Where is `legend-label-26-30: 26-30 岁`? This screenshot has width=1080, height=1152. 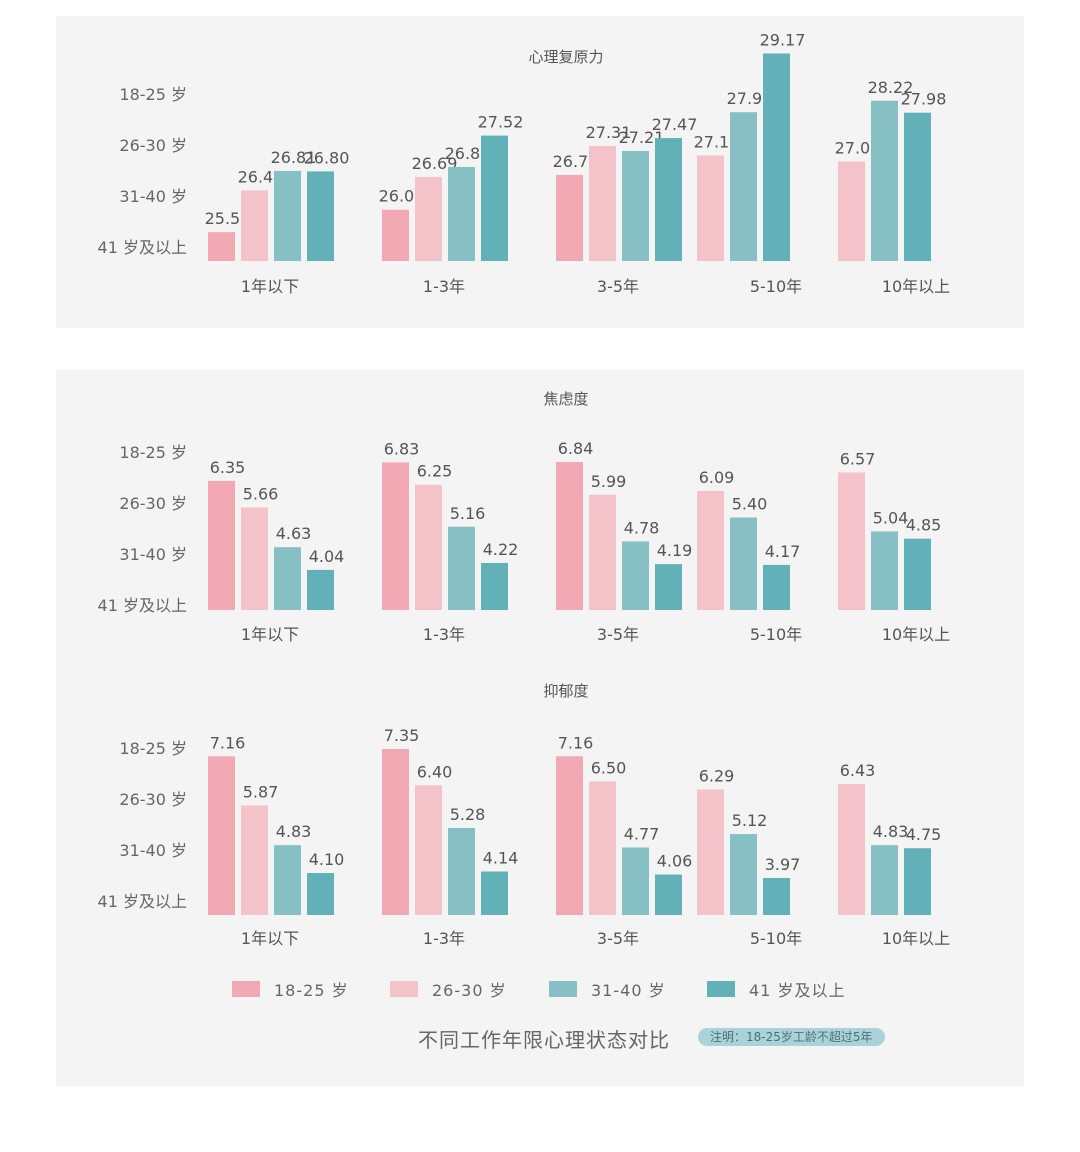
legend-label-26-30: 26-30 岁 is located at coordinates (469, 990).